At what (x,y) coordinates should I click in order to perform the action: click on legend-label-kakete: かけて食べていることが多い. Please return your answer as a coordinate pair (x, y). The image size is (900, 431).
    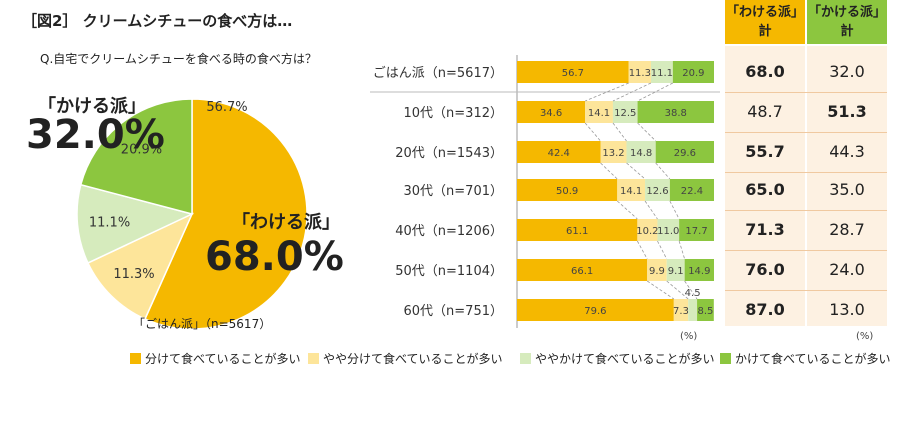
    Looking at the image, I should click on (813, 359).